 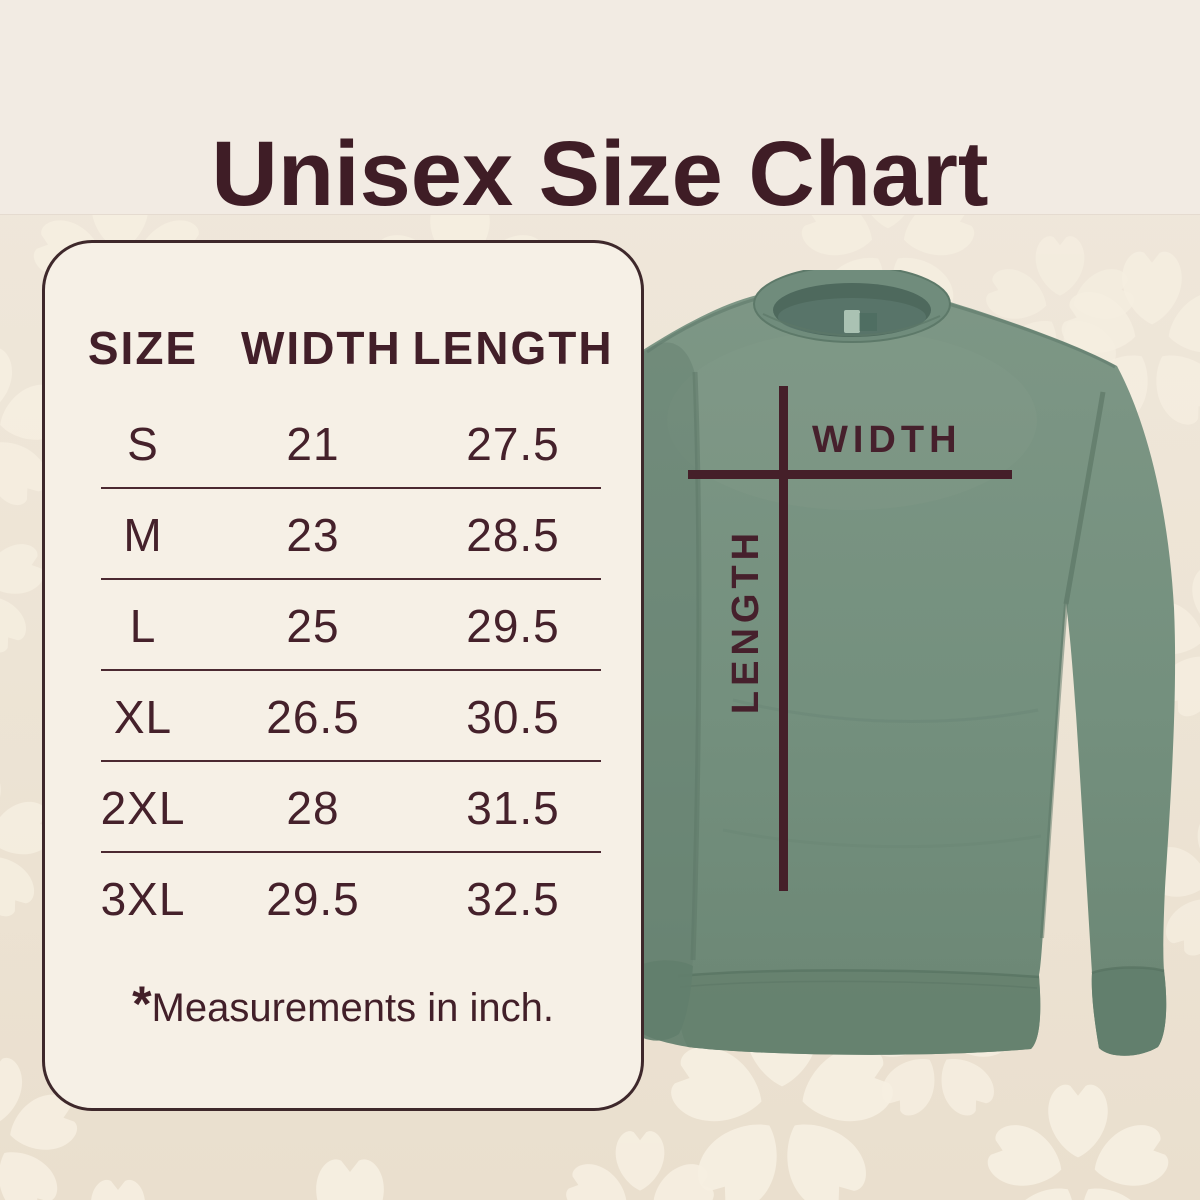 What do you see at coordinates (859, 1012) in the screenshot?
I see `hem-ribbing` at bounding box center [859, 1012].